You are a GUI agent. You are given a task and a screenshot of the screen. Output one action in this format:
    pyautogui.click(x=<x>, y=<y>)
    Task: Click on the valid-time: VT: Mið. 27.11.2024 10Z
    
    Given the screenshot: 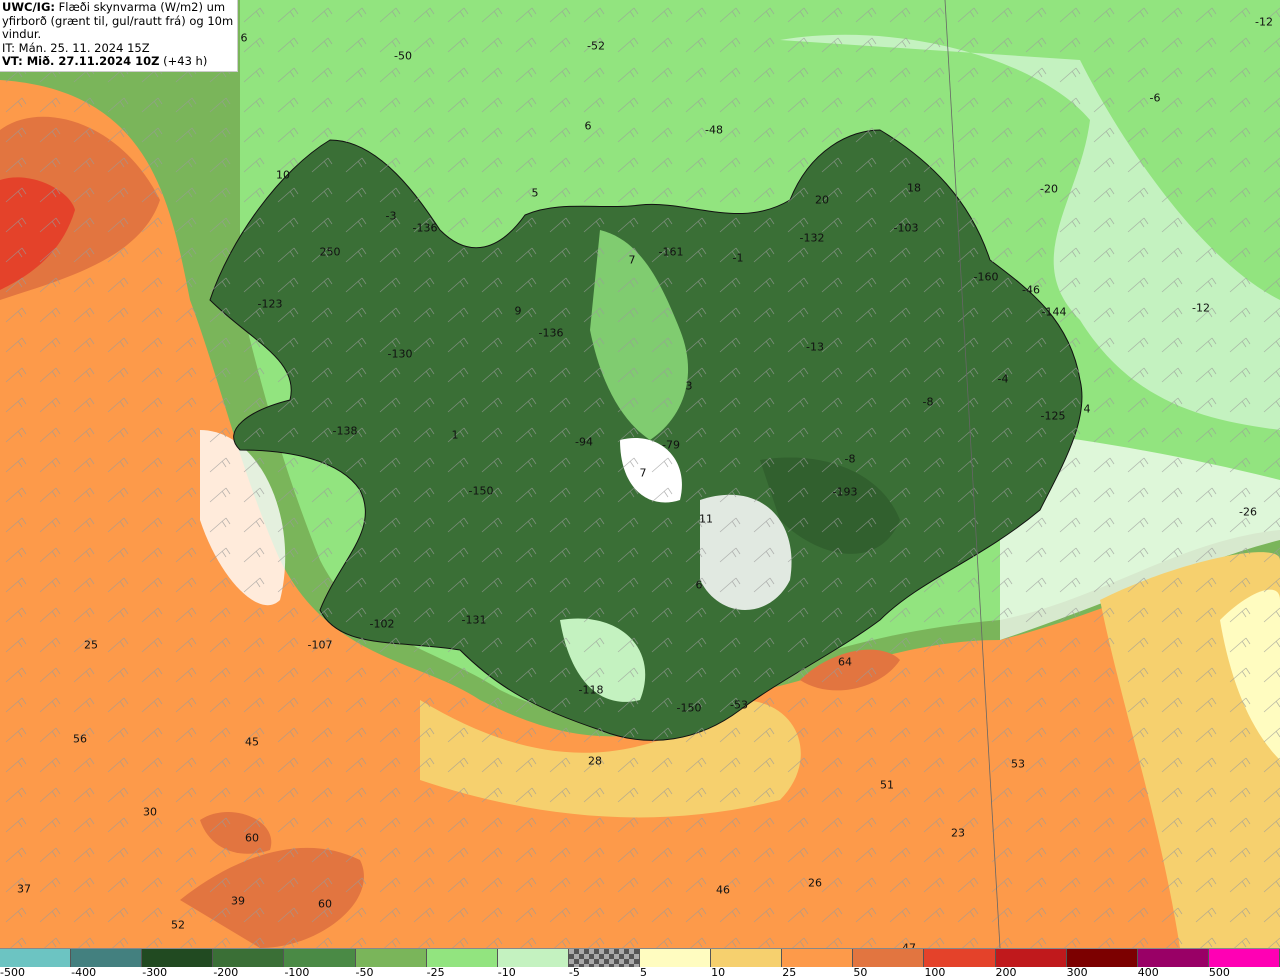 What is the action you would take?
    pyautogui.click(x=81, y=61)
    